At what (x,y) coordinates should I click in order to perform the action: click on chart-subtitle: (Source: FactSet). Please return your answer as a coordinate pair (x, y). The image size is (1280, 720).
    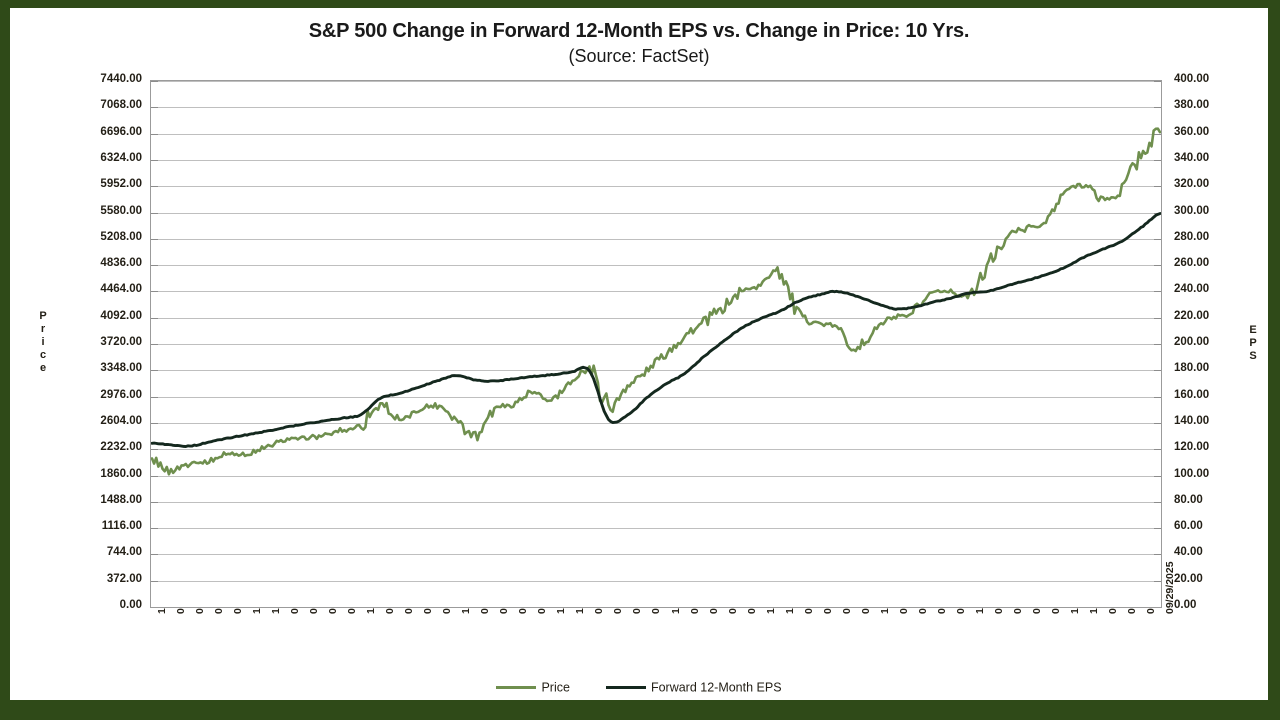
    Looking at the image, I should click on (639, 56).